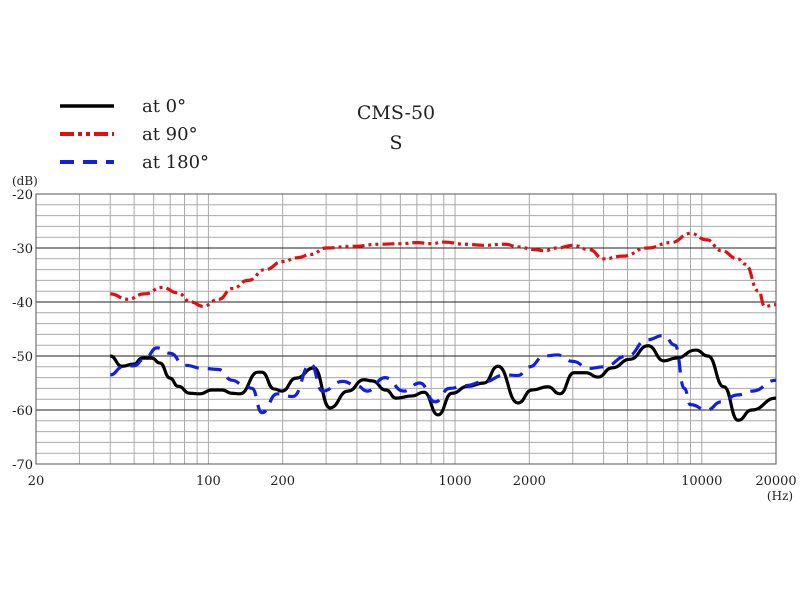 This screenshot has width=800, height=600. What do you see at coordinates (87, 106) in the screenshot?
I see `legend-swatch-solid` at bounding box center [87, 106].